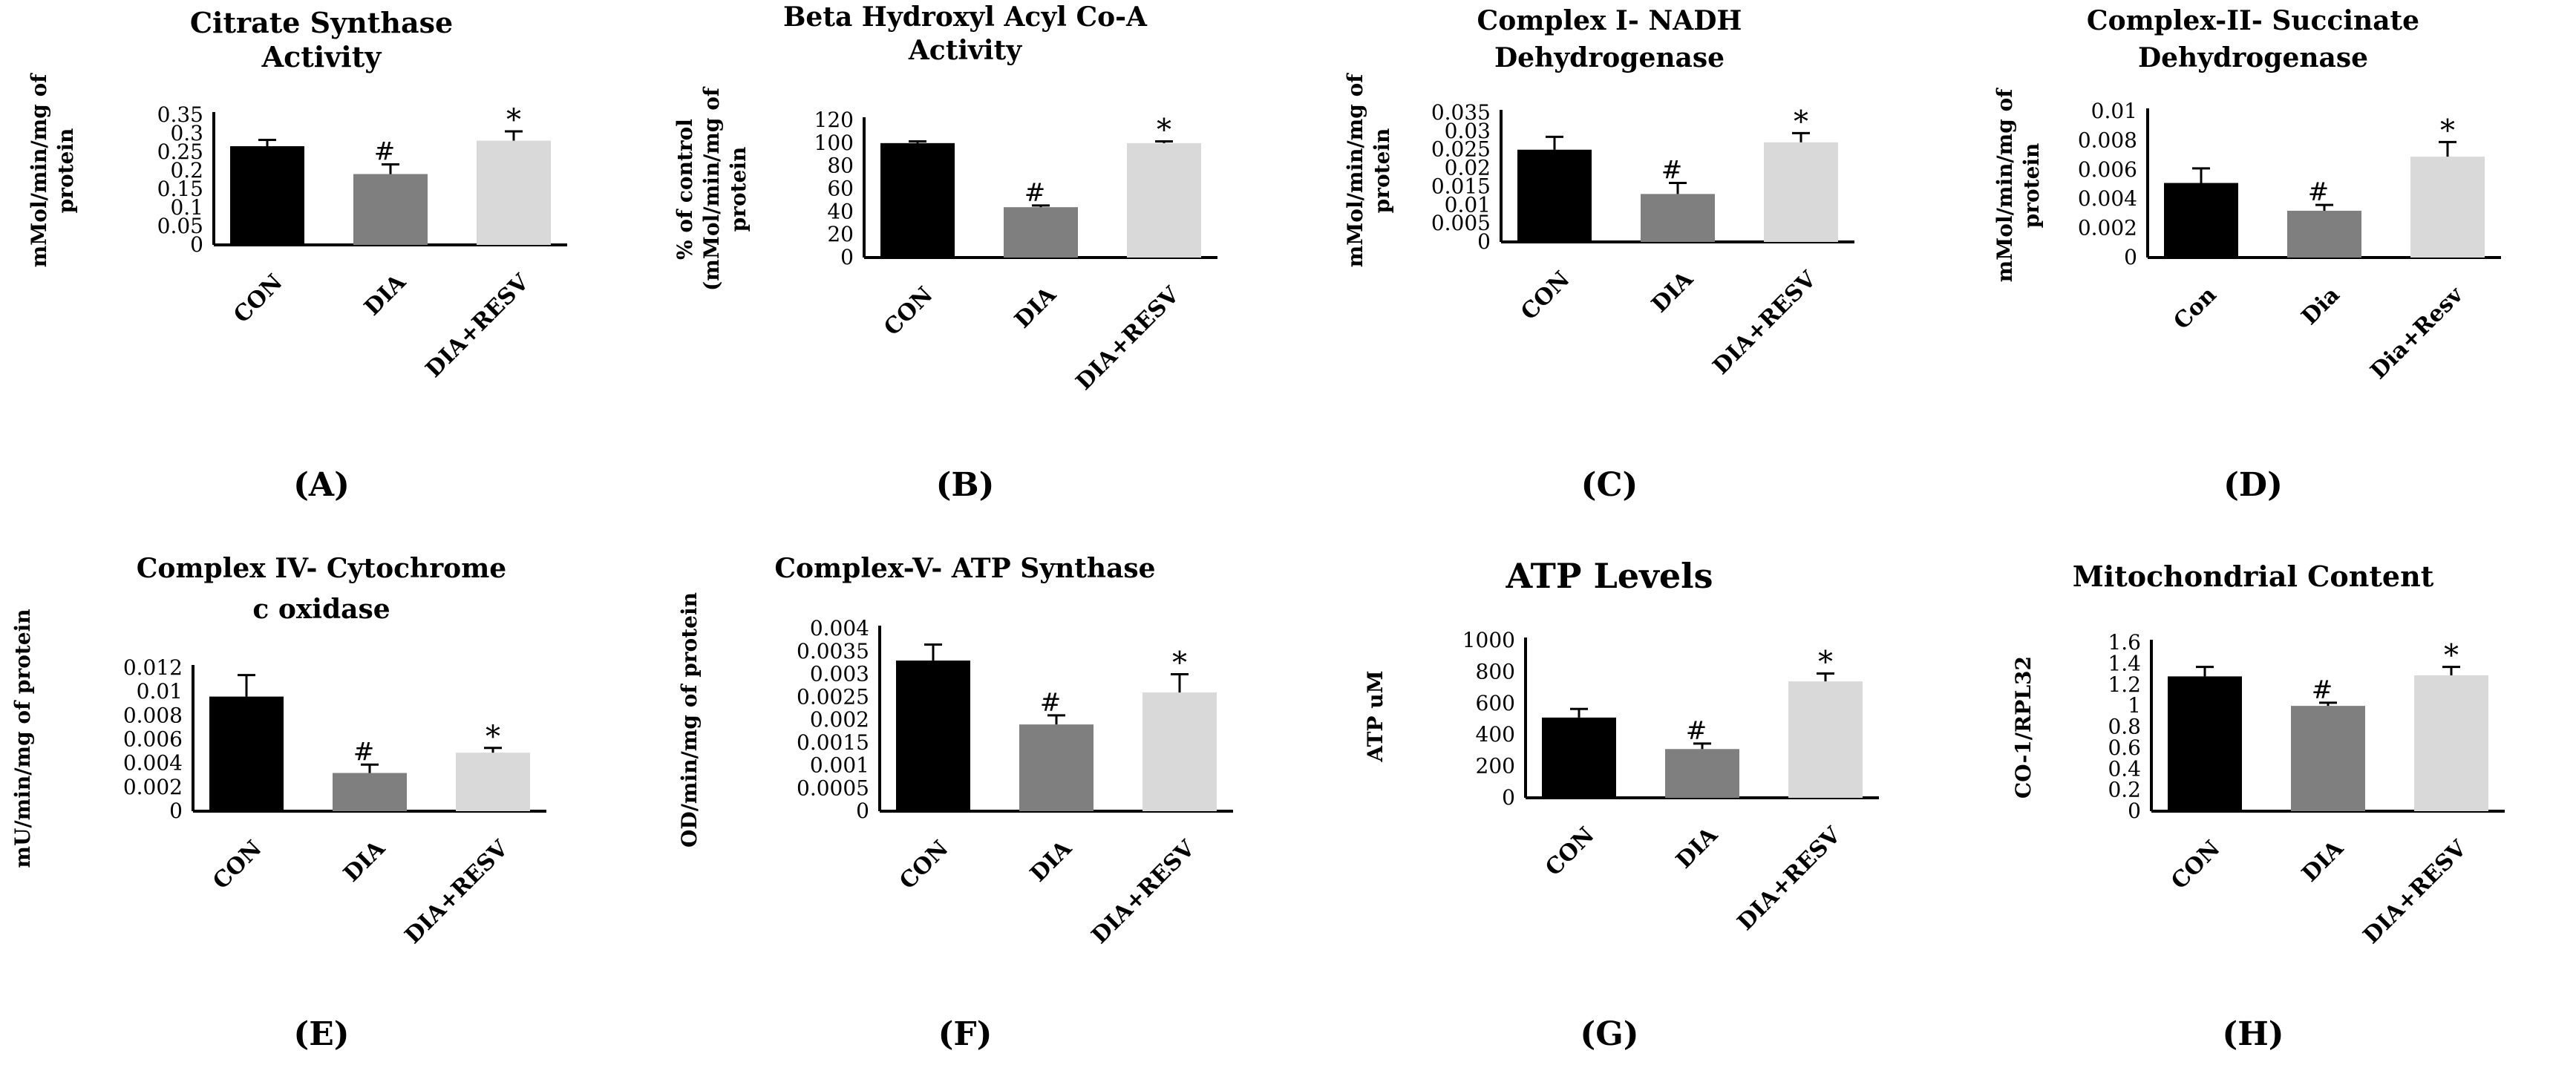  I want to click on y-axis-label-line: protein, so click(738, 189).